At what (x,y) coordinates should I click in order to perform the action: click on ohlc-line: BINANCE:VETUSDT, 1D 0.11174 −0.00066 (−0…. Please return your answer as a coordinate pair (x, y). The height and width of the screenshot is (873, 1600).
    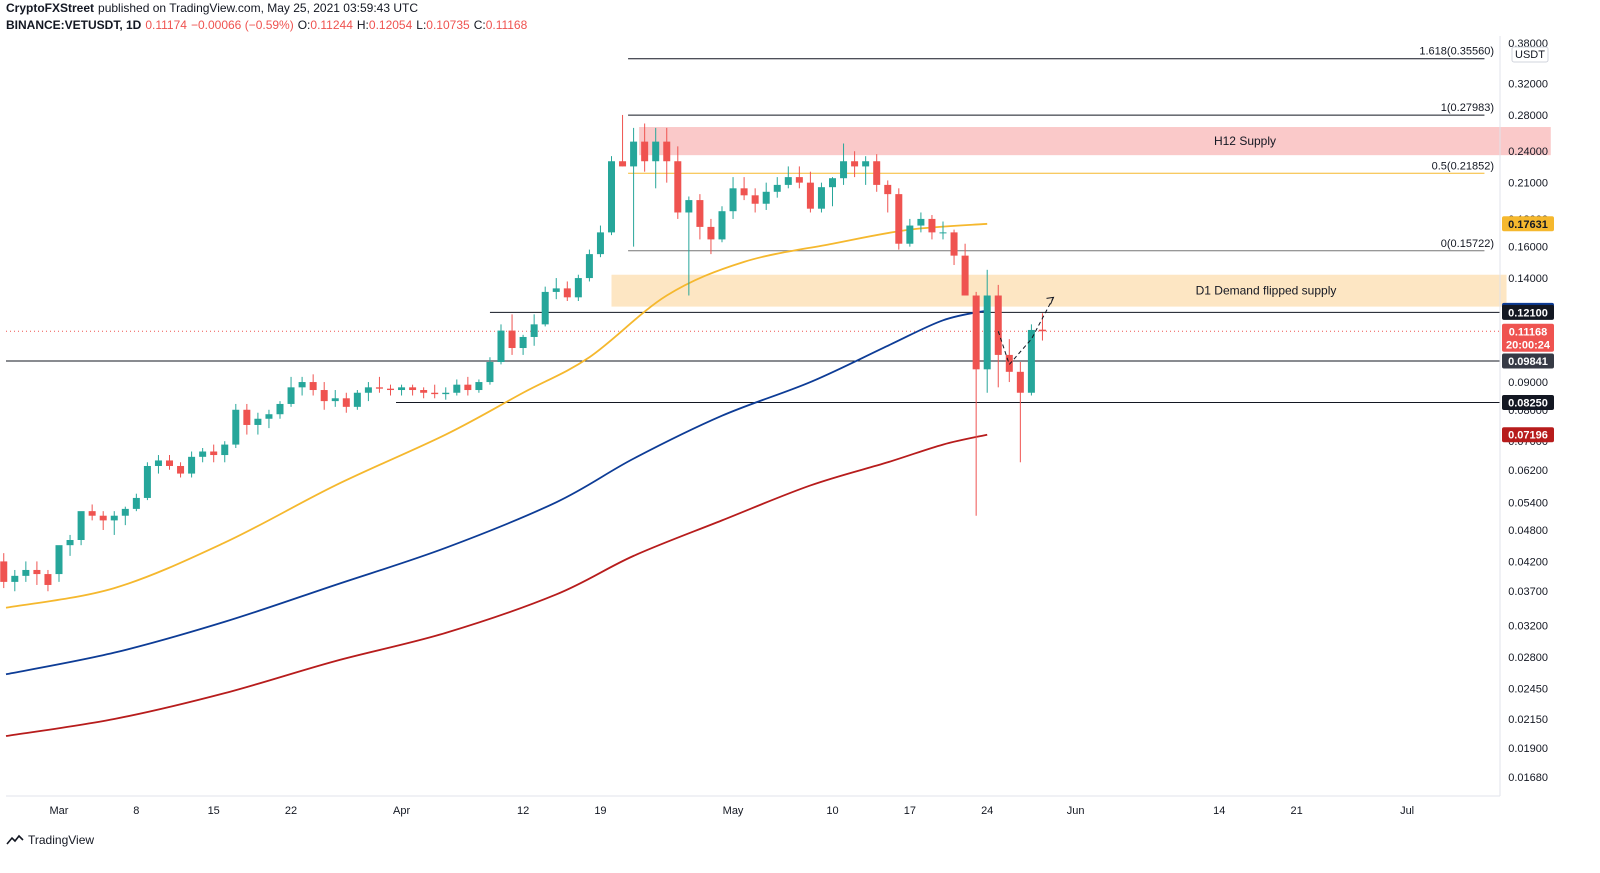
    Looking at the image, I should click on (266, 25).